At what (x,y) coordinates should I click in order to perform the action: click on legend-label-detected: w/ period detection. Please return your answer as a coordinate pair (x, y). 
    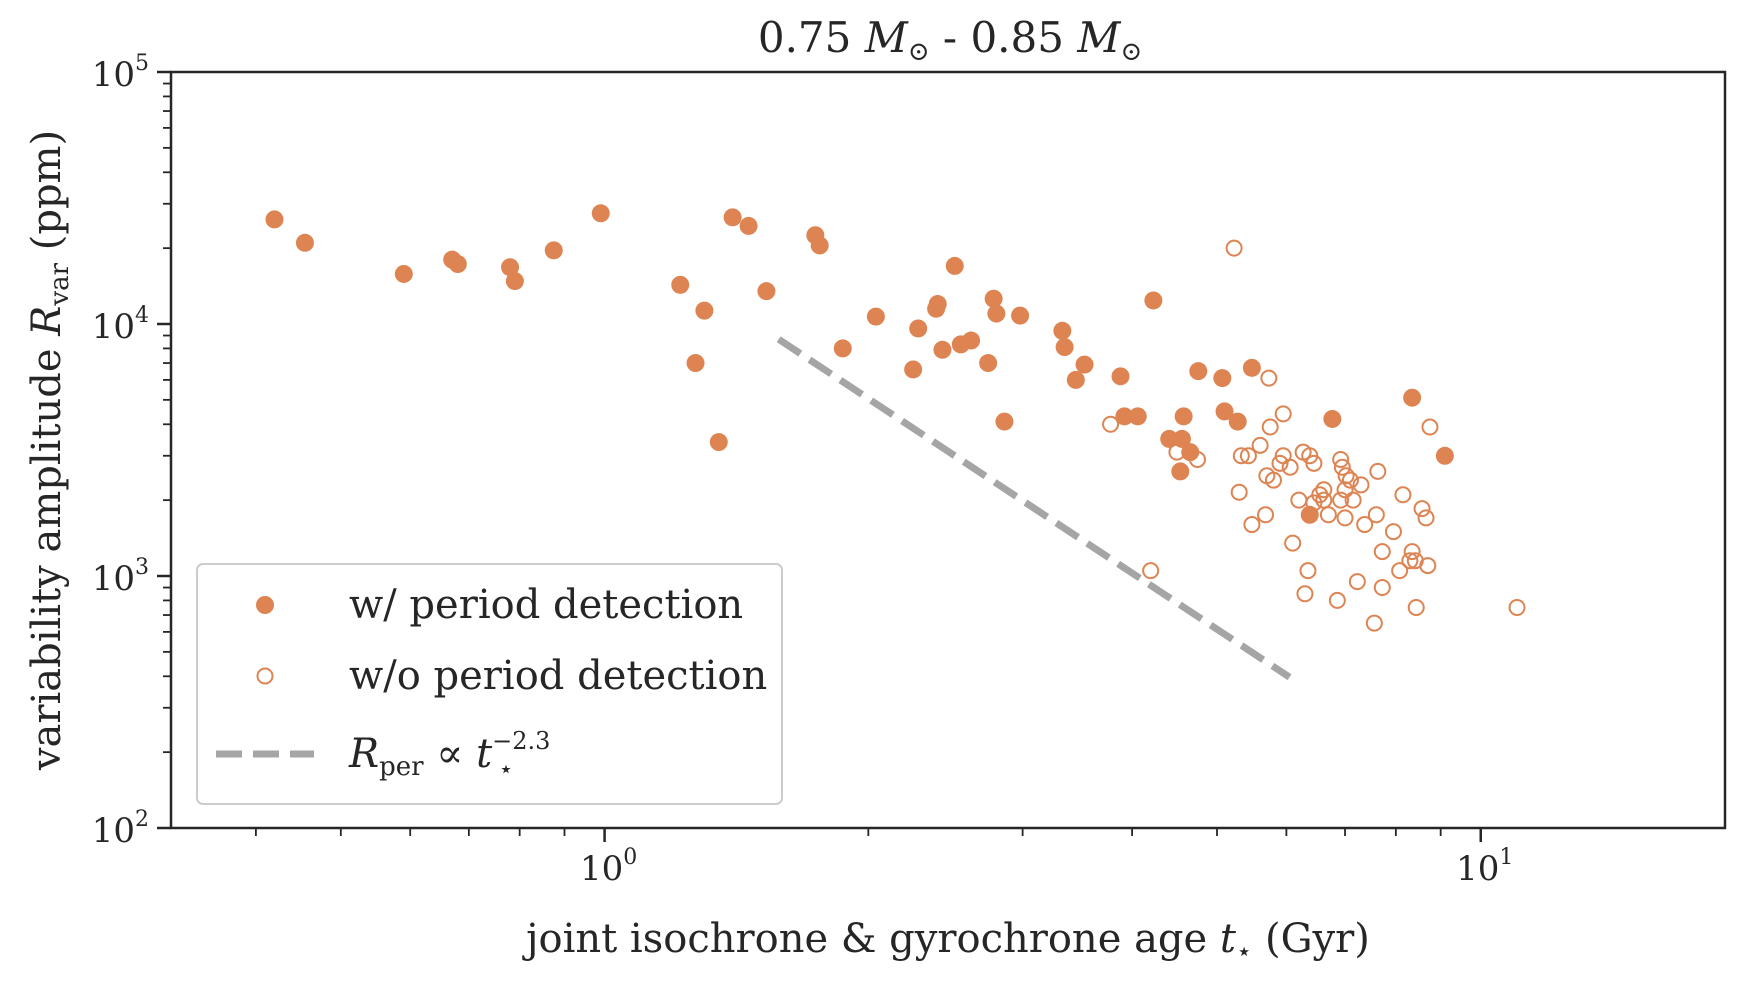
    Looking at the image, I should click on (546, 605).